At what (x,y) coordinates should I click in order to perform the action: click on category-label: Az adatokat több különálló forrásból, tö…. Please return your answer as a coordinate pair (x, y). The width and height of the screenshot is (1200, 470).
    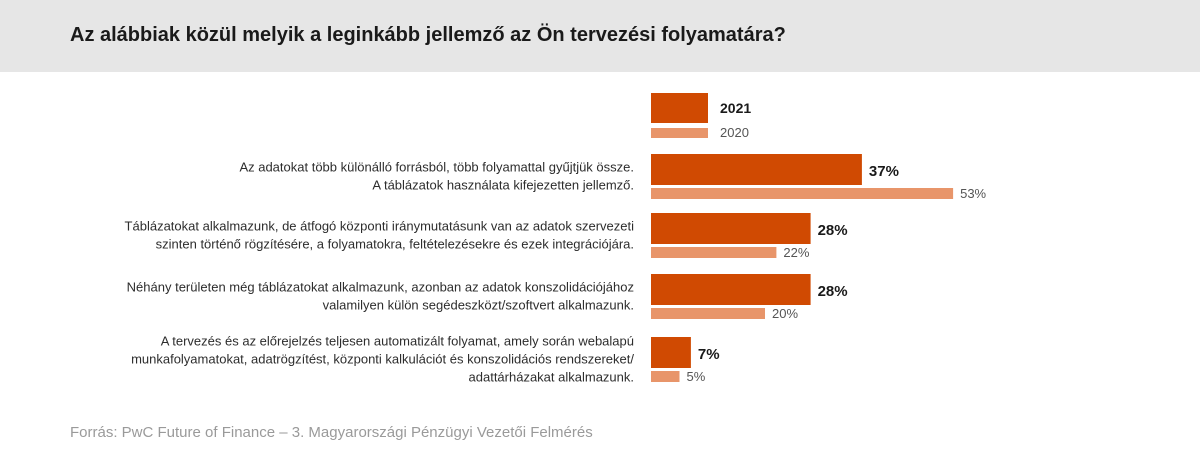
    Looking at the image, I should click on (436, 167).